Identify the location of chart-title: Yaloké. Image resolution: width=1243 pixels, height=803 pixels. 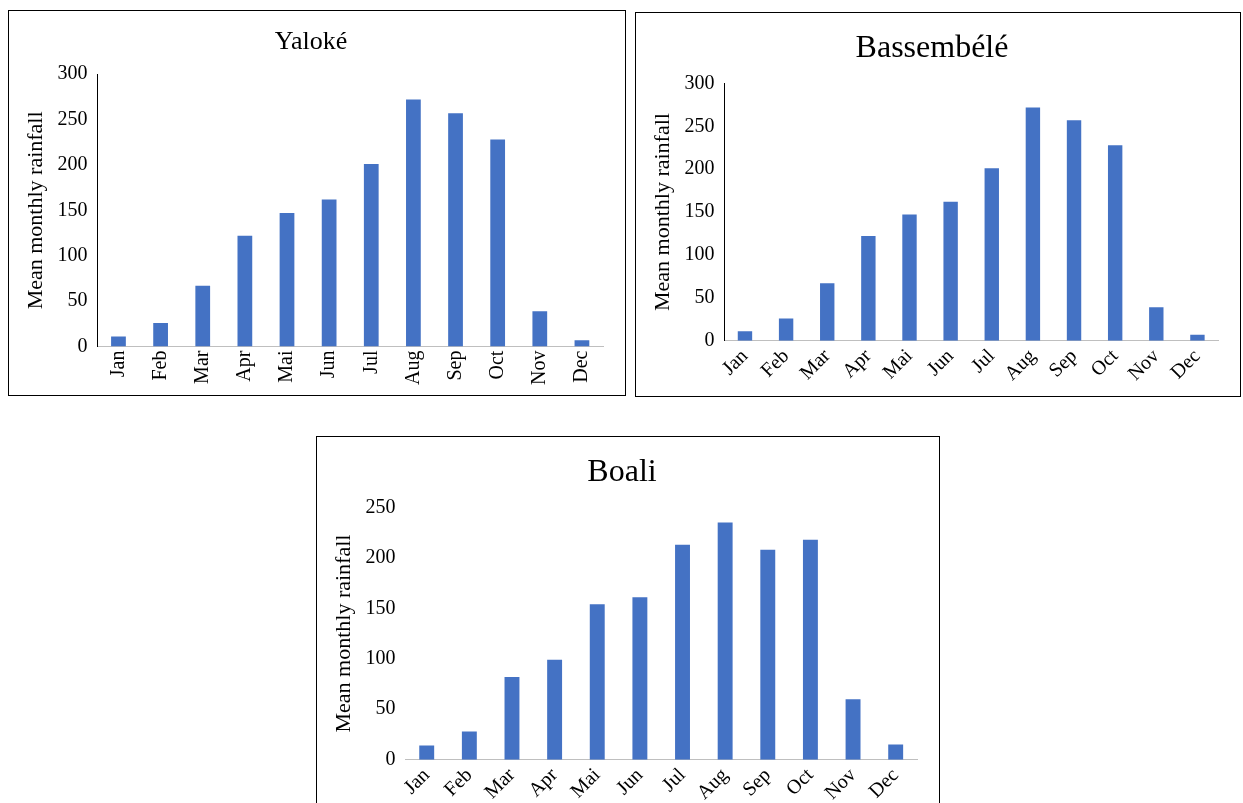
(311, 41).